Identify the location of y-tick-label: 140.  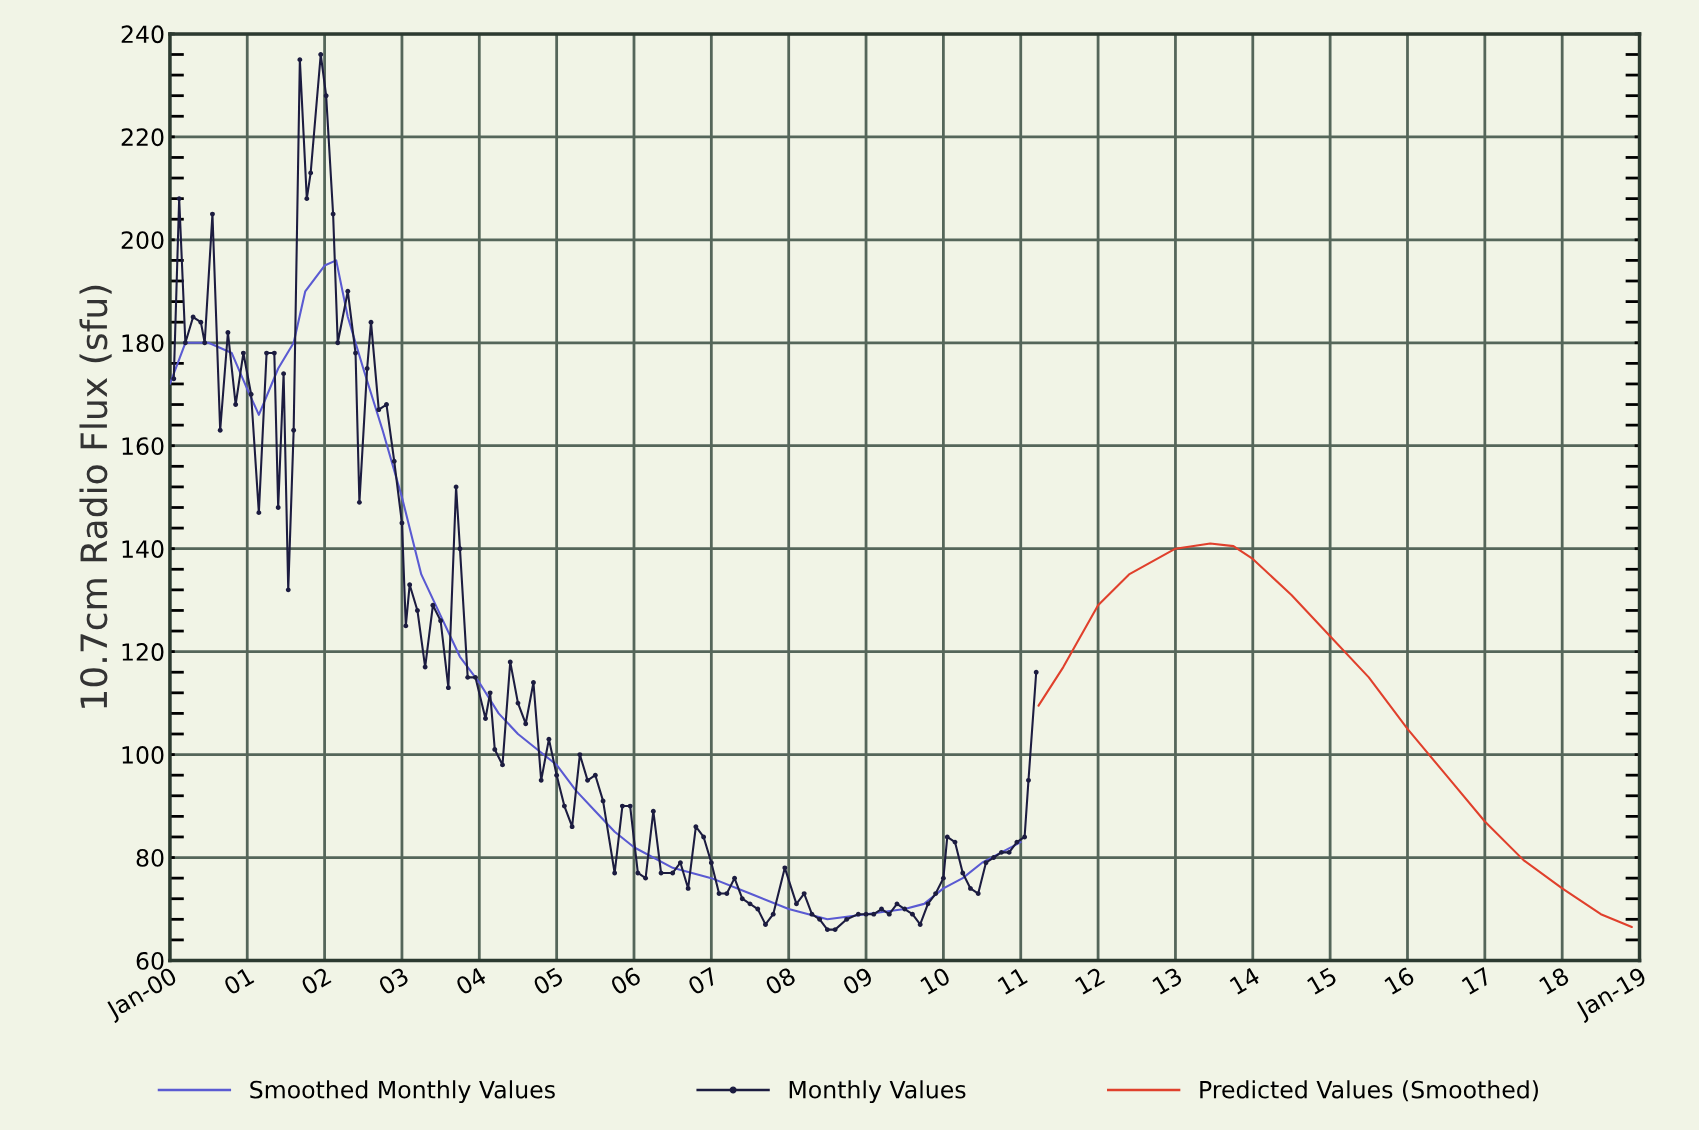
(143, 549).